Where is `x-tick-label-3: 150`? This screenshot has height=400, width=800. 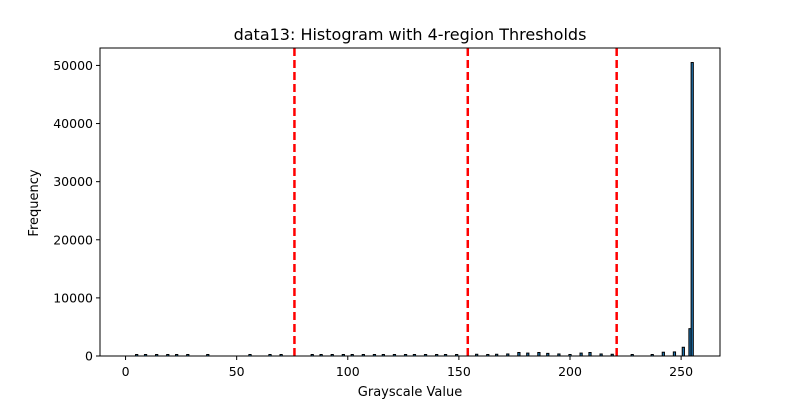
x-tick-label-3: 150 is located at coordinates (459, 371).